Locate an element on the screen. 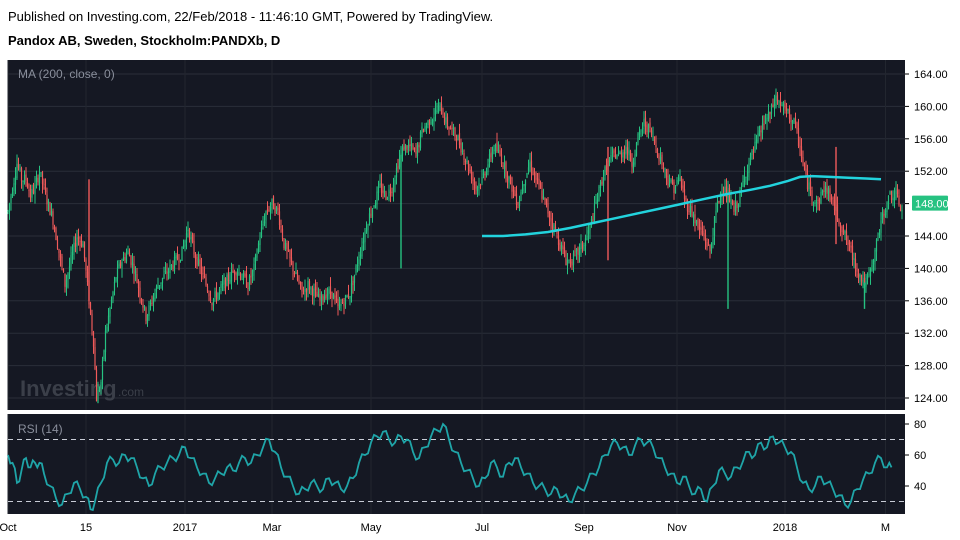  time-tick-label: 15 is located at coordinates (86, 528).